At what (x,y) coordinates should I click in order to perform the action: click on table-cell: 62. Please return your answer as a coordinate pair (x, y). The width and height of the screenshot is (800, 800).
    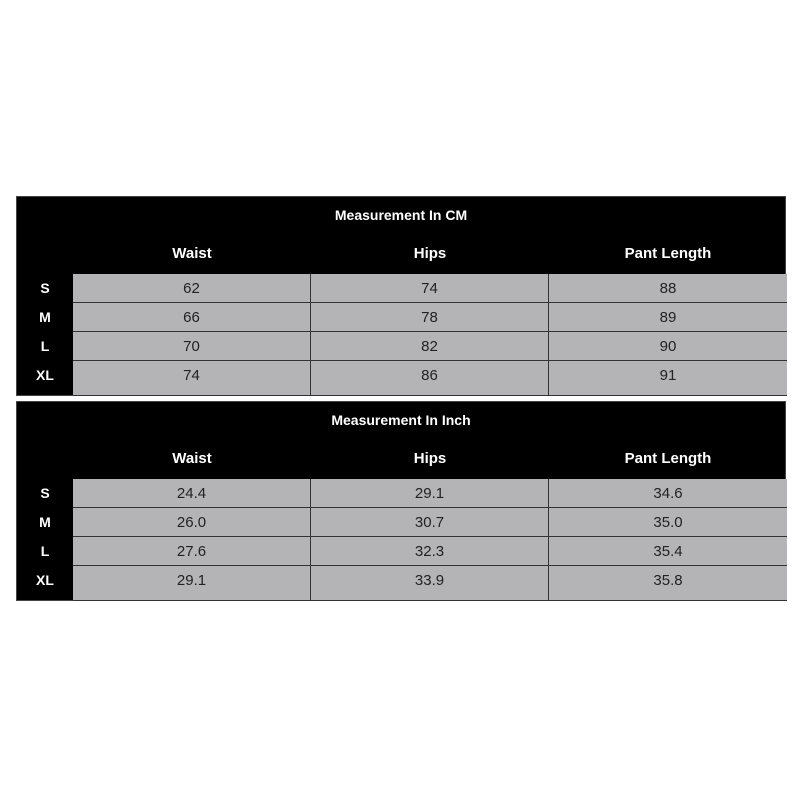
    Looking at the image, I should click on (192, 288).